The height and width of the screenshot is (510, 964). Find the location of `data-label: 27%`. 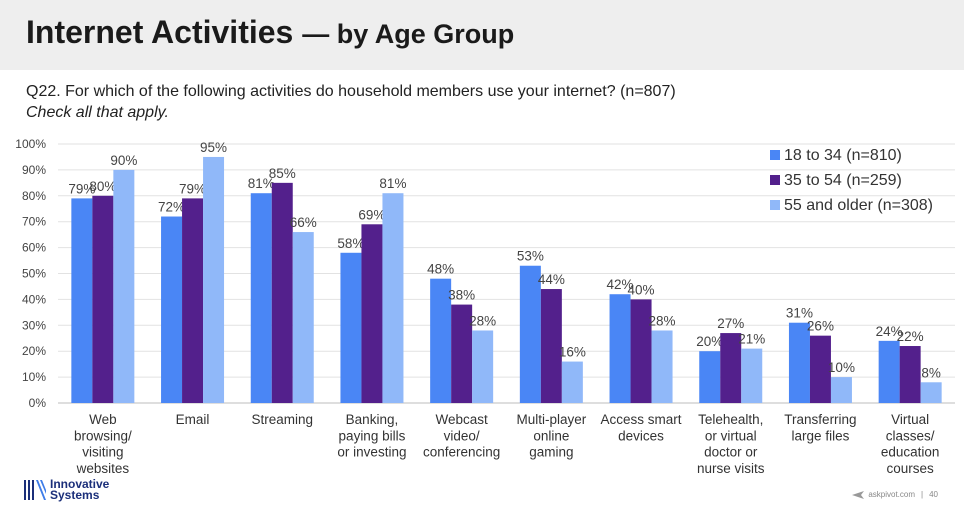

data-label: 27% is located at coordinates (730, 323).